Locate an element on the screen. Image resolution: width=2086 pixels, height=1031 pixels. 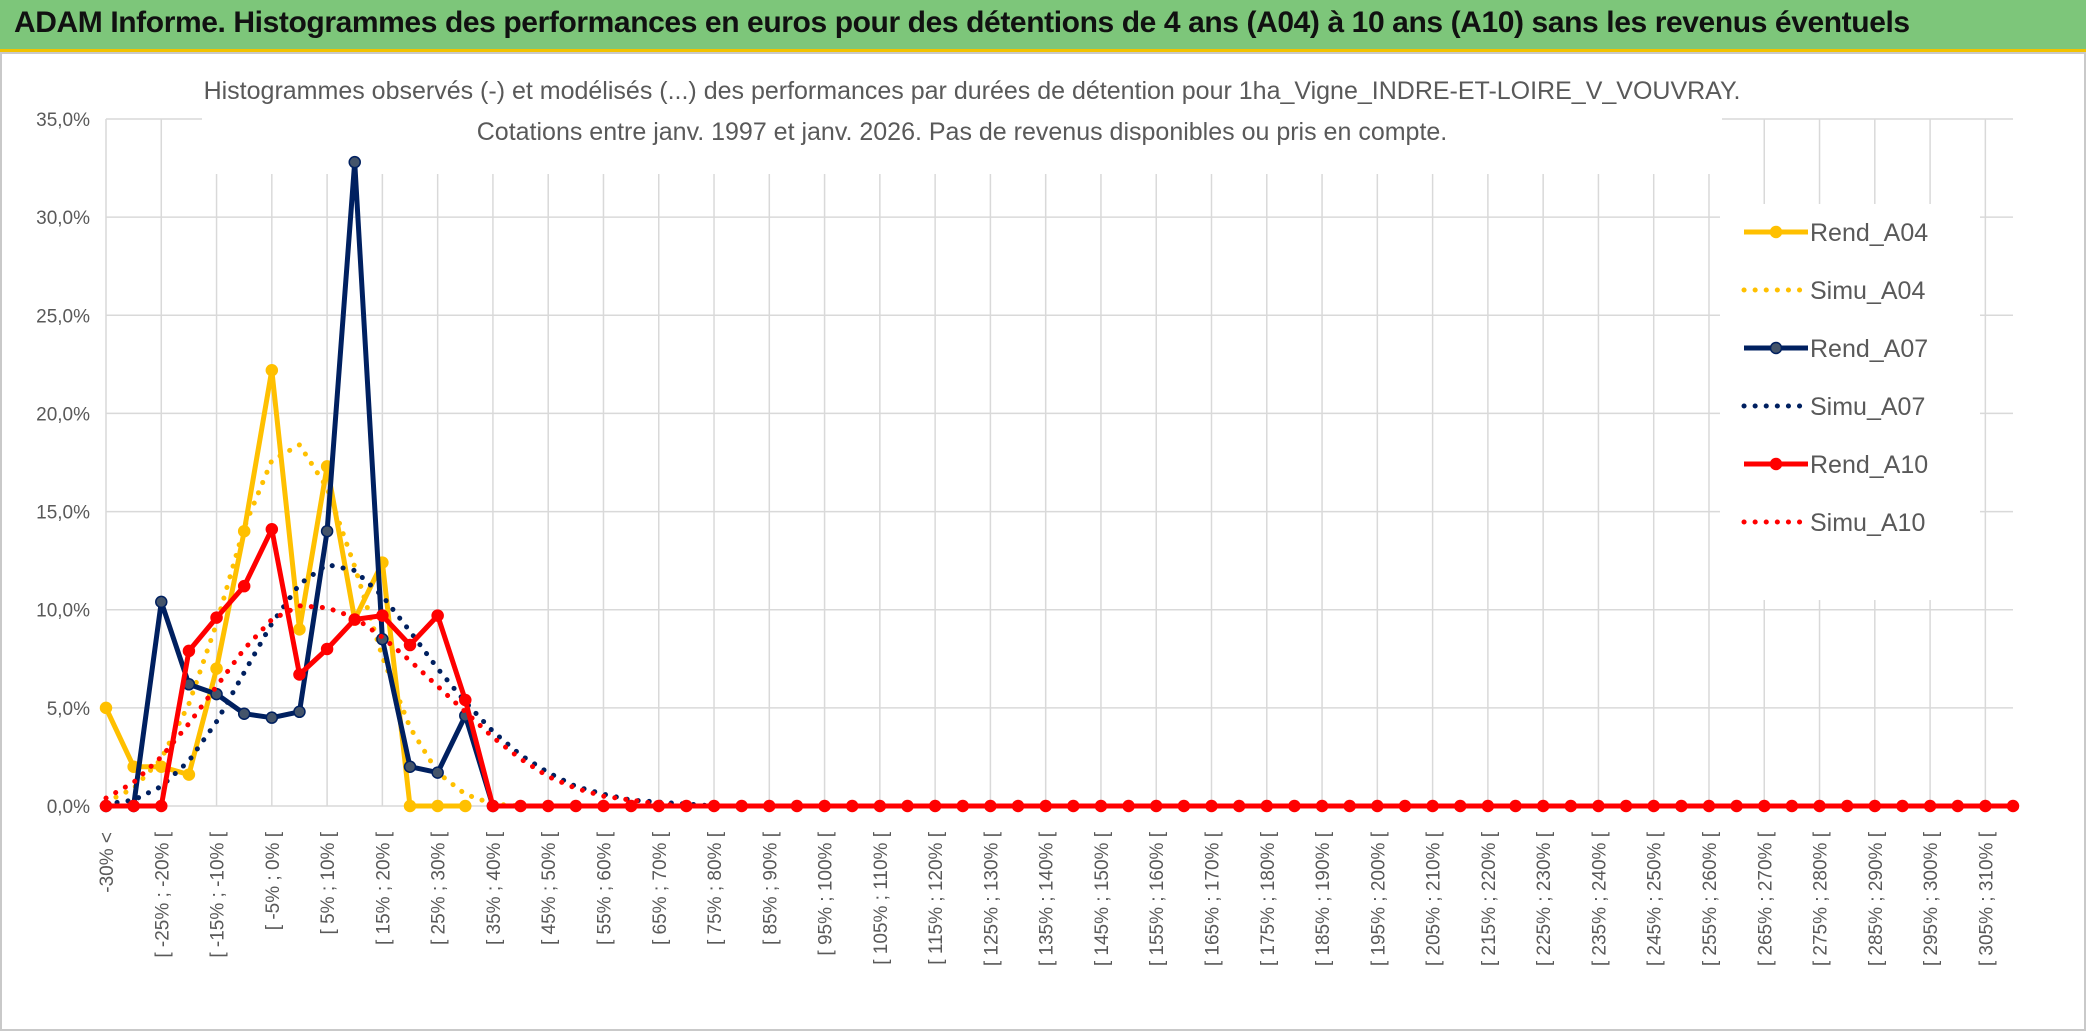
x-tick-label: [ 85% ; 90% [ is located at coordinates (770, 888).